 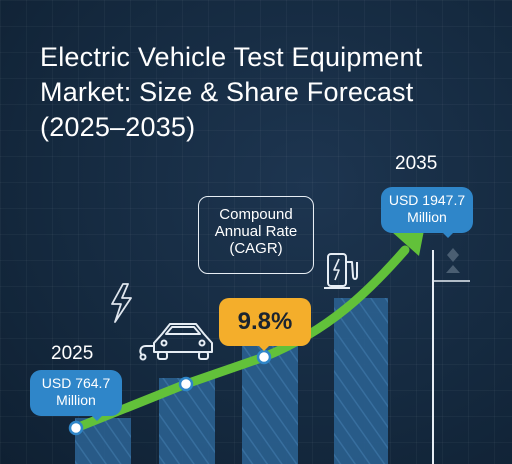 What do you see at coordinates (341, 271) in the screenshot?
I see `charging-station-icon` at bounding box center [341, 271].